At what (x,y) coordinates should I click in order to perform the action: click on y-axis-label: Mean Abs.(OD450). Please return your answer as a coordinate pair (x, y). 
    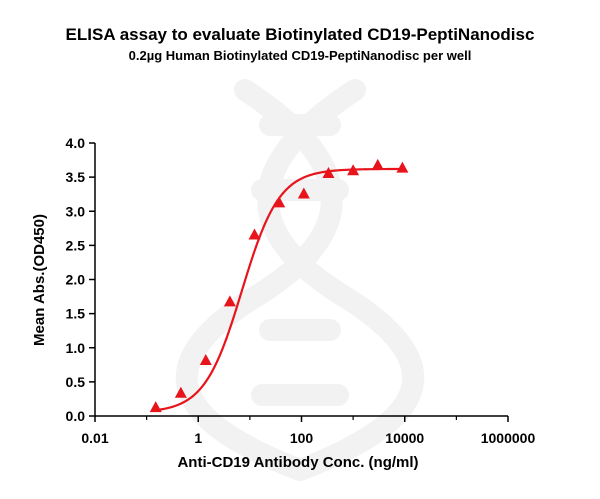
    Looking at the image, I should click on (39, 280).